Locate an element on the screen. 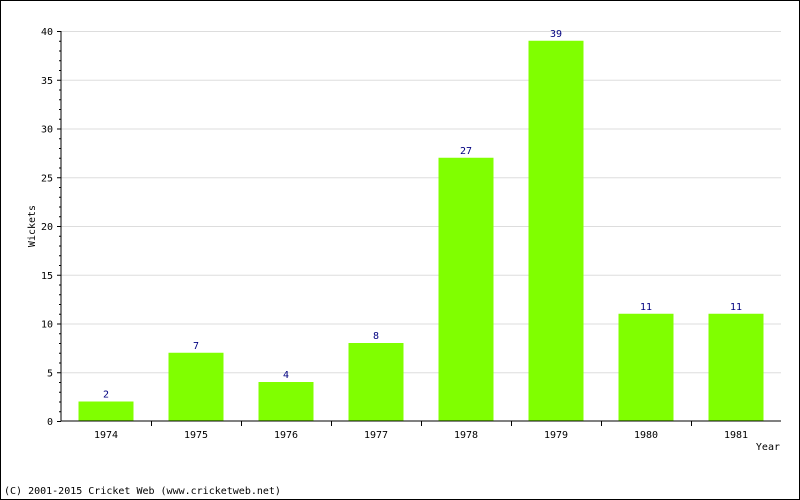 The width and height of the screenshot is (800, 500). bar-1978 is located at coordinates (466, 289).